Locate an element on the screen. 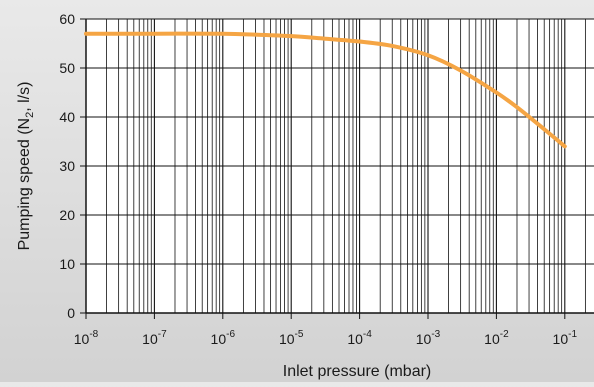  y-tick-label: 40 is located at coordinates (67, 117).